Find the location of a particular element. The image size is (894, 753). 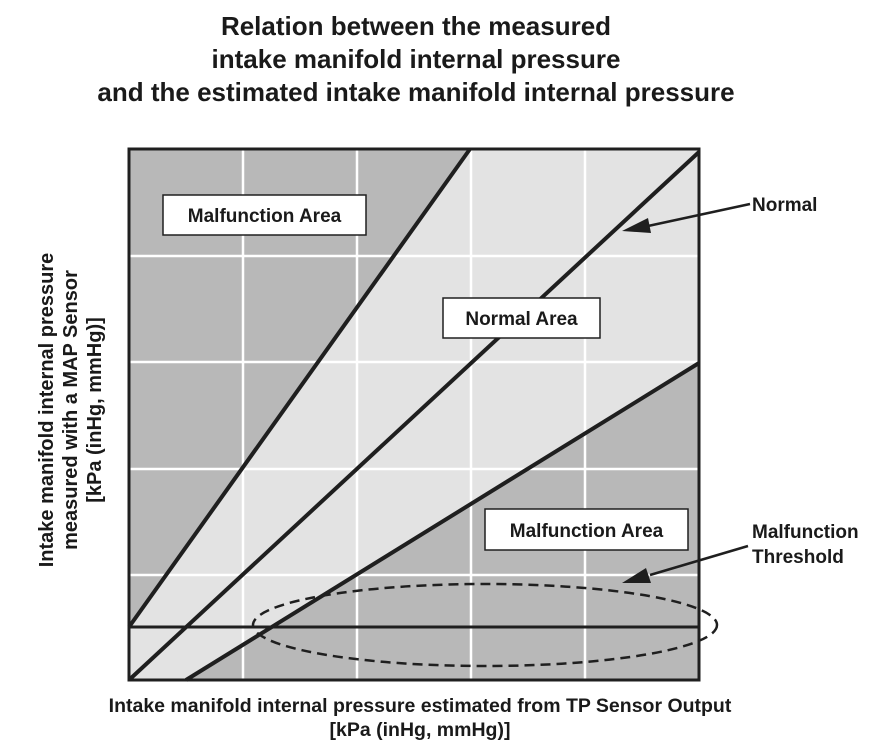

y-axis-label-line-3: [kPa (inHg, mmHg)] is located at coordinates (95, 410).